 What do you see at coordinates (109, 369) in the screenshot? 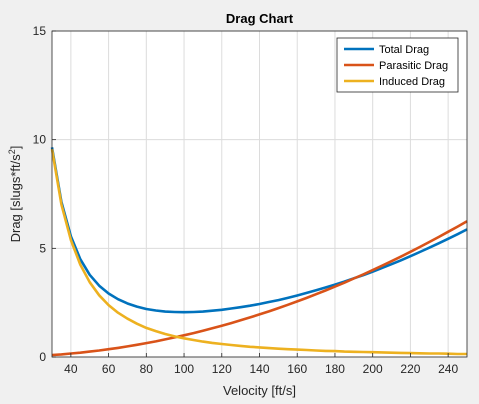
I see `x-tick-label: 60` at bounding box center [109, 369].